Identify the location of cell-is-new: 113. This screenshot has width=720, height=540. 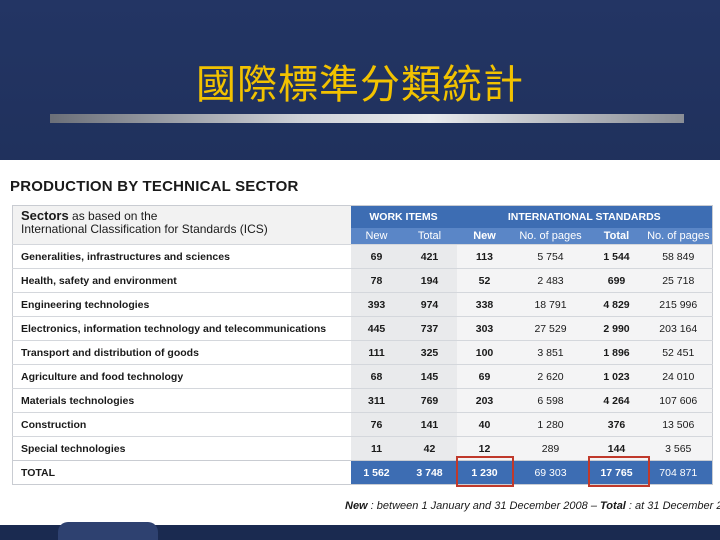
(484, 256).